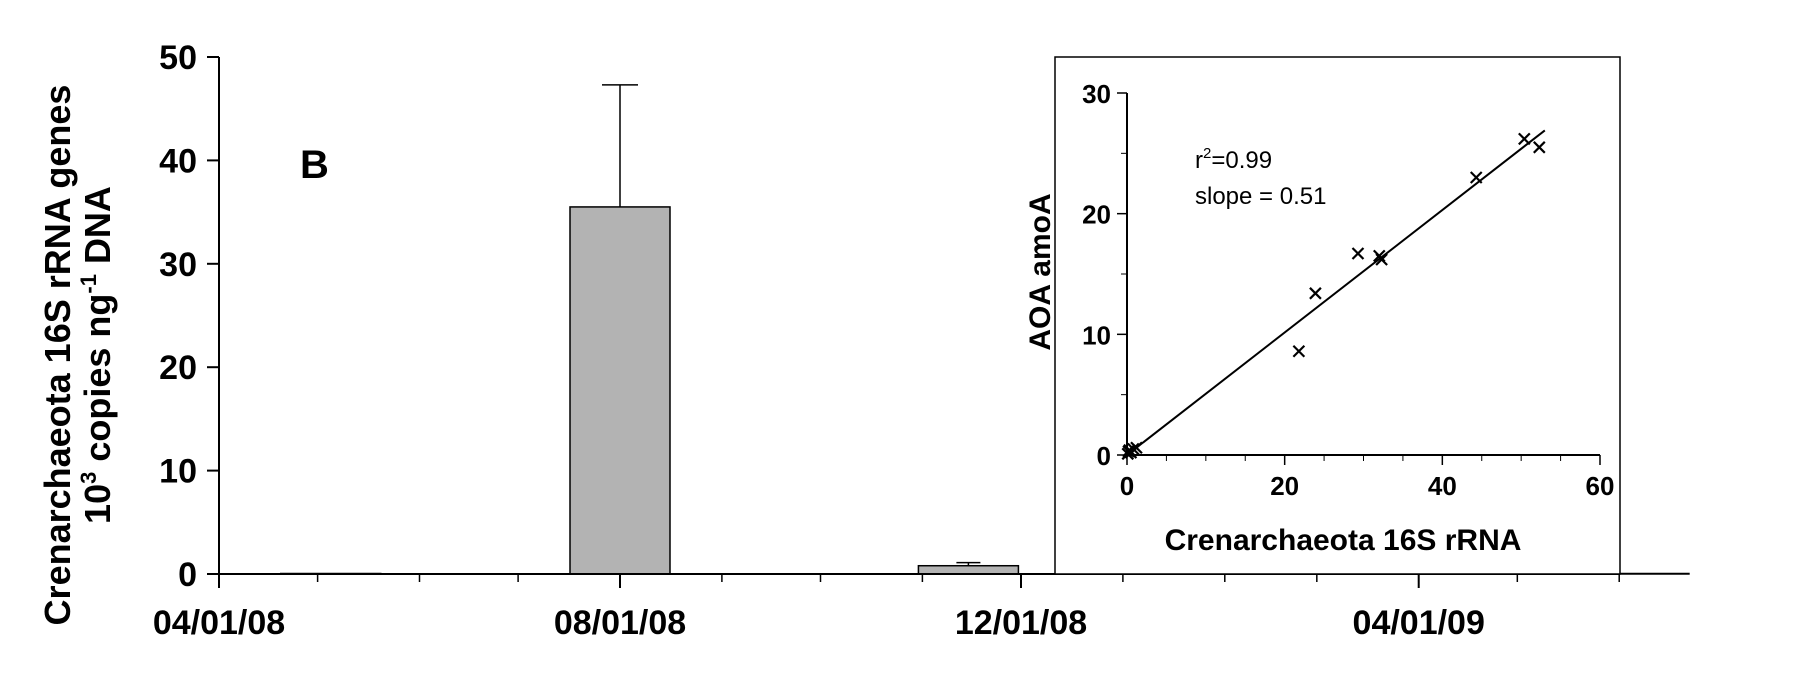 The image size is (1793, 683). What do you see at coordinates (57, 355) in the screenshot?
I see `main-ylabel-line1: Crenarchaeota 16S rRNA genes` at bounding box center [57, 355].